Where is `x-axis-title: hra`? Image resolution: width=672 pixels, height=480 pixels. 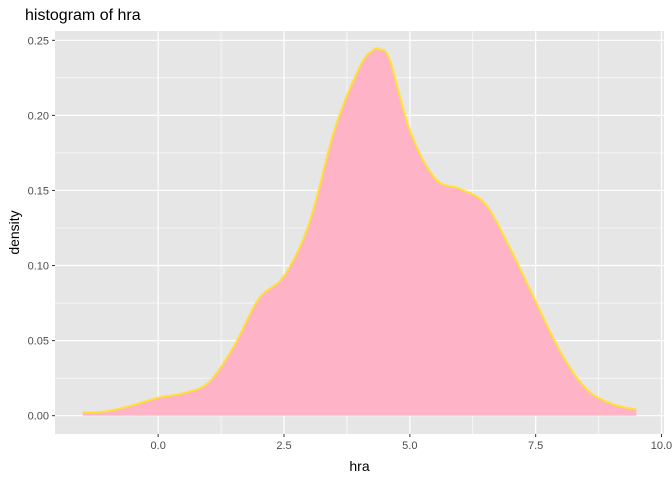 x-axis-title: hra is located at coordinates (359, 466).